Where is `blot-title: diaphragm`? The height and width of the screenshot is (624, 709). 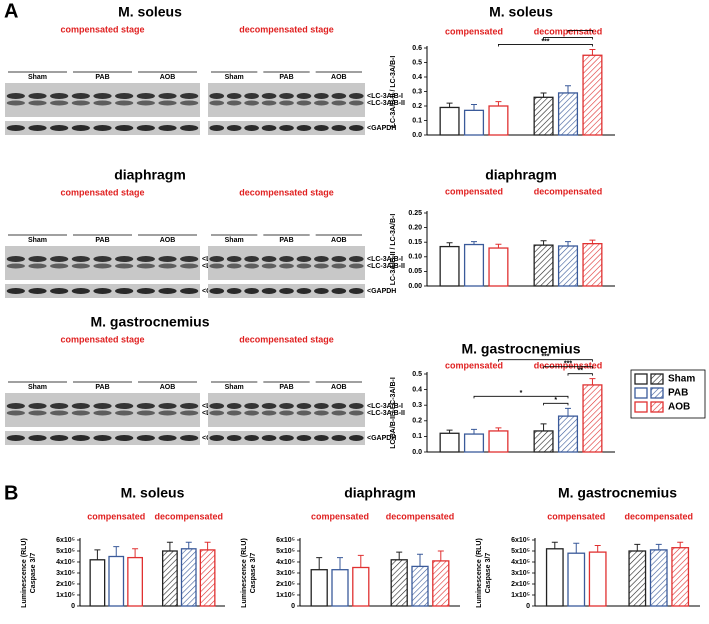
blot-title: diaphragm is located at coordinates (150, 175).